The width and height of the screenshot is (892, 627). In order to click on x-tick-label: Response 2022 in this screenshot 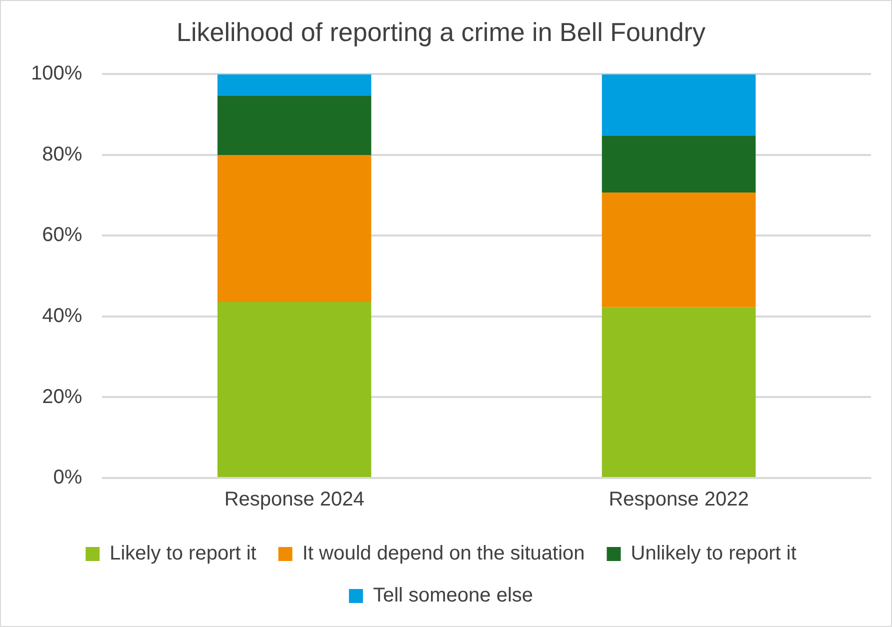, I will do `click(678, 499)`.